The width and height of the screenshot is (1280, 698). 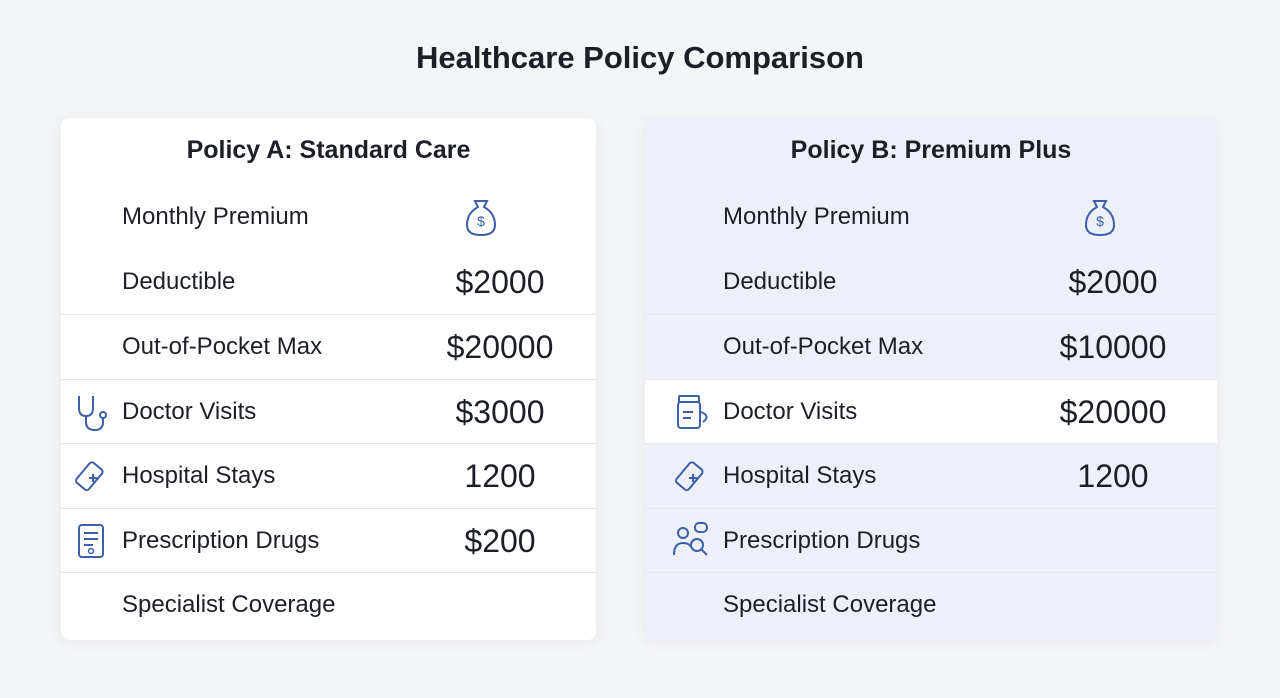 I want to click on row-value: $200, so click(x=500, y=540).